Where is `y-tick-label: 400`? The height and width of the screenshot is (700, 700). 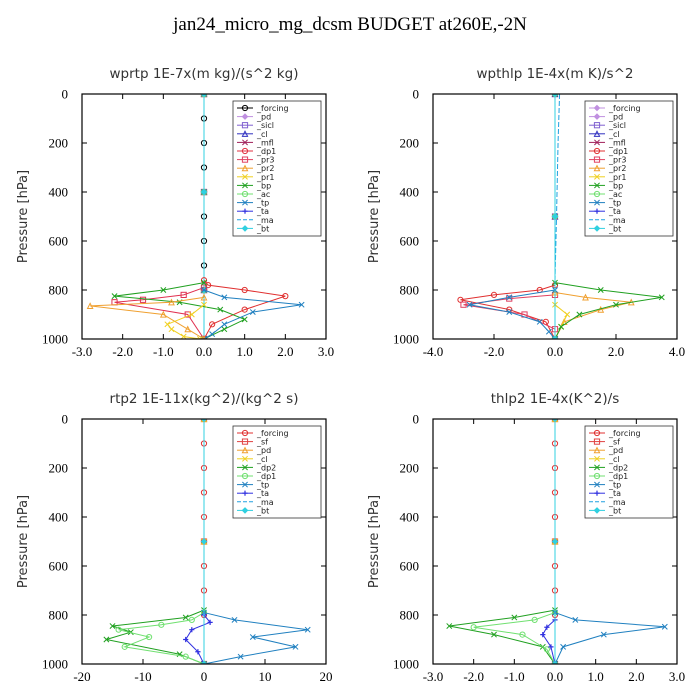 y-tick-label: 400 is located at coordinates (410, 517).